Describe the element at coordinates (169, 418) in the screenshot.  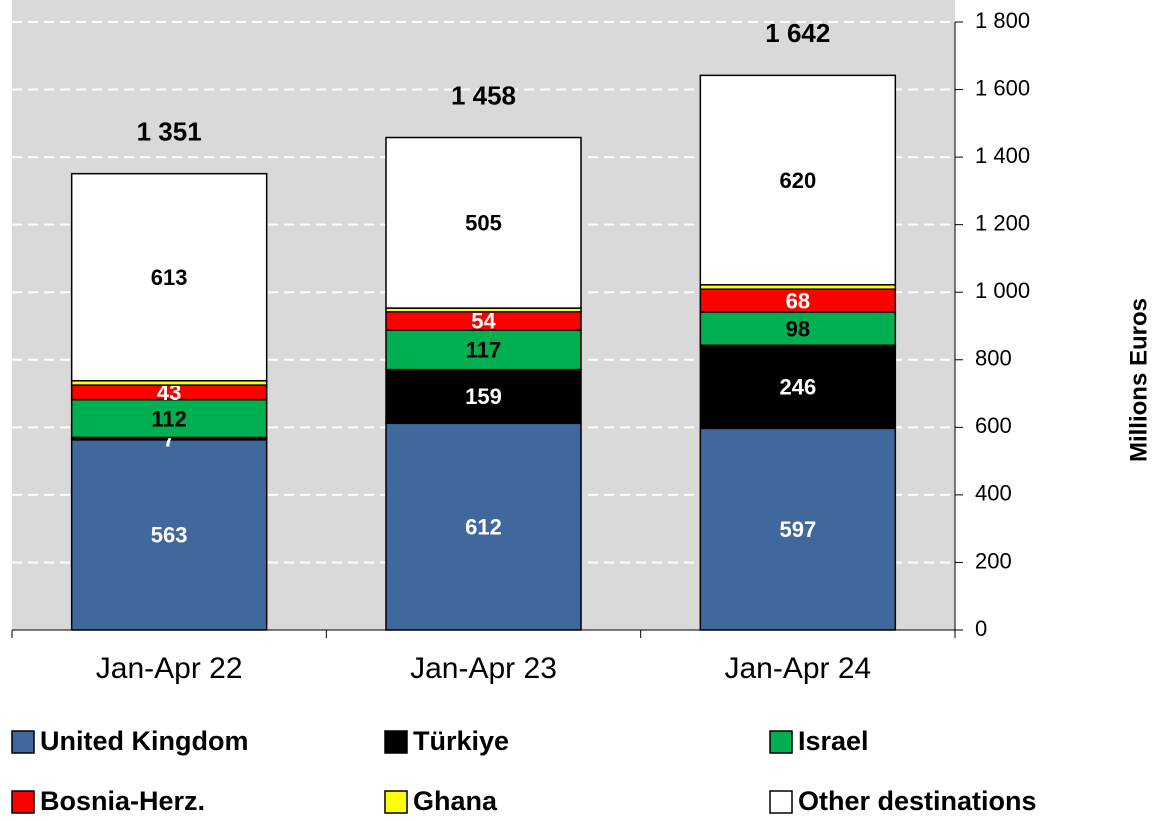
I see `data-label: 112` at that location.